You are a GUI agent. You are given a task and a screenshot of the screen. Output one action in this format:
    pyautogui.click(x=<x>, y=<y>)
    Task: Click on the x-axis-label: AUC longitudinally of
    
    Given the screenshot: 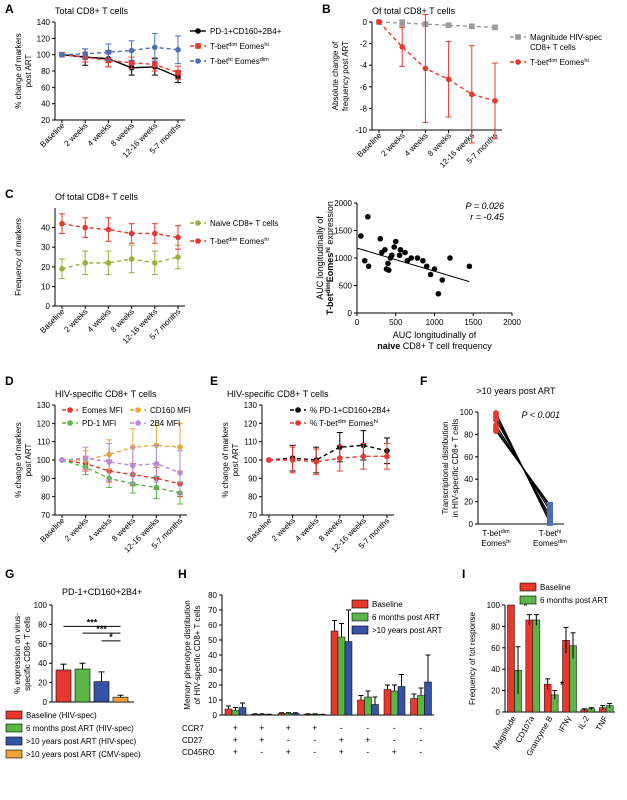 What is the action you would take?
    pyautogui.click(x=435, y=335)
    